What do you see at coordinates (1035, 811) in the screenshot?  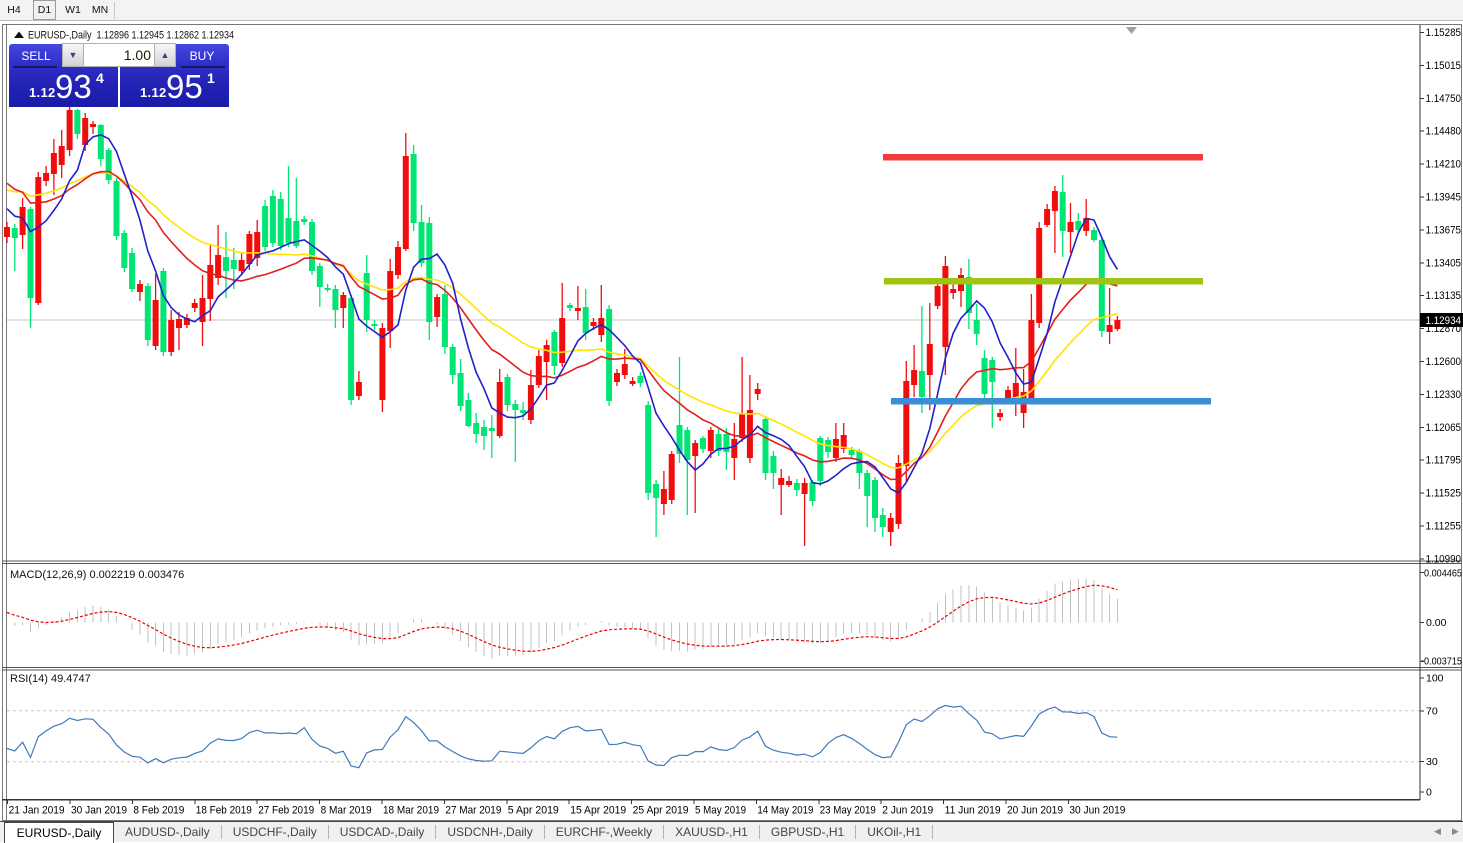 I see `svg-text: 20 Jun 2019` at bounding box center [1035, 811].